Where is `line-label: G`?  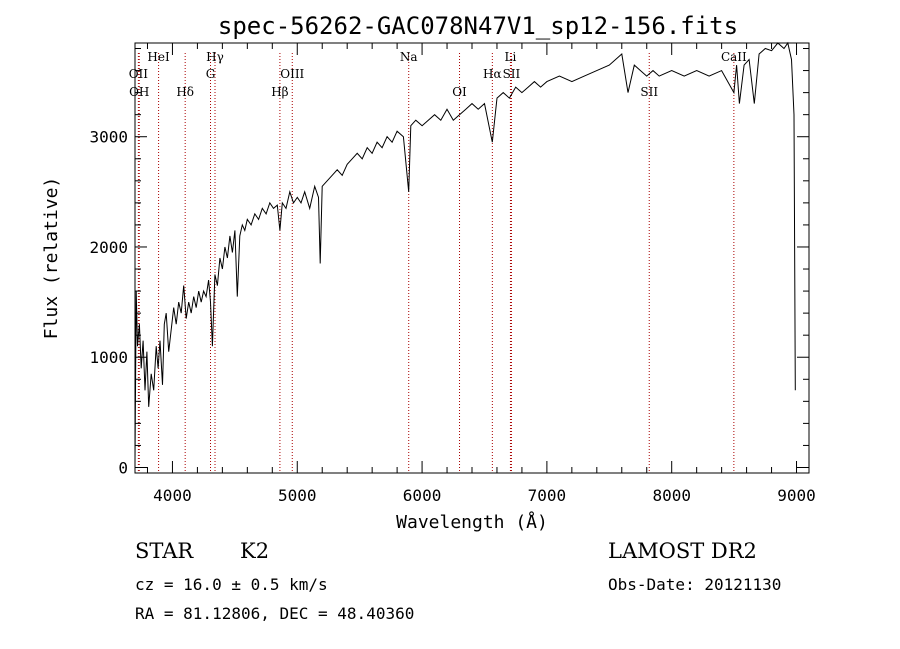
line-label: G is located at coordinates (211, 74).